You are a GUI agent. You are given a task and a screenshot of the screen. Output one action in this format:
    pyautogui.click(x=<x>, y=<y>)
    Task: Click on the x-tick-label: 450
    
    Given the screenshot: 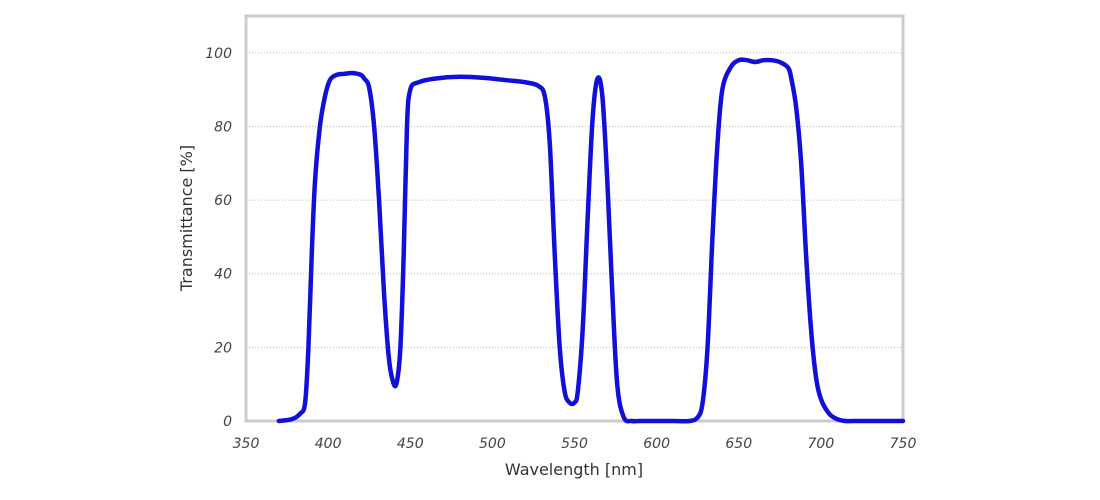 What is the action you would take?
    pyautogui.click(x=410, y=444)
    